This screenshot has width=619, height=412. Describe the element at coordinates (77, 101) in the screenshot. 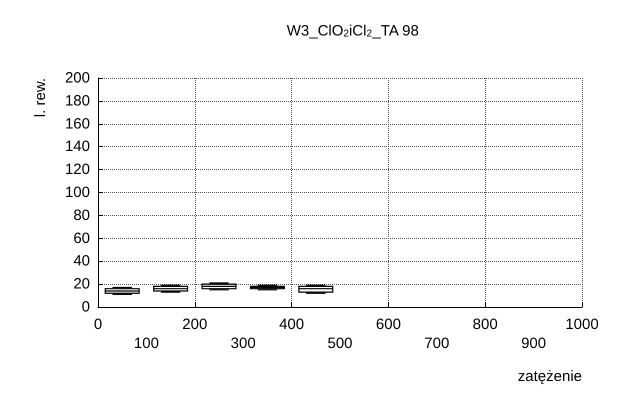

I see `y-tick-label: 180` at that location.